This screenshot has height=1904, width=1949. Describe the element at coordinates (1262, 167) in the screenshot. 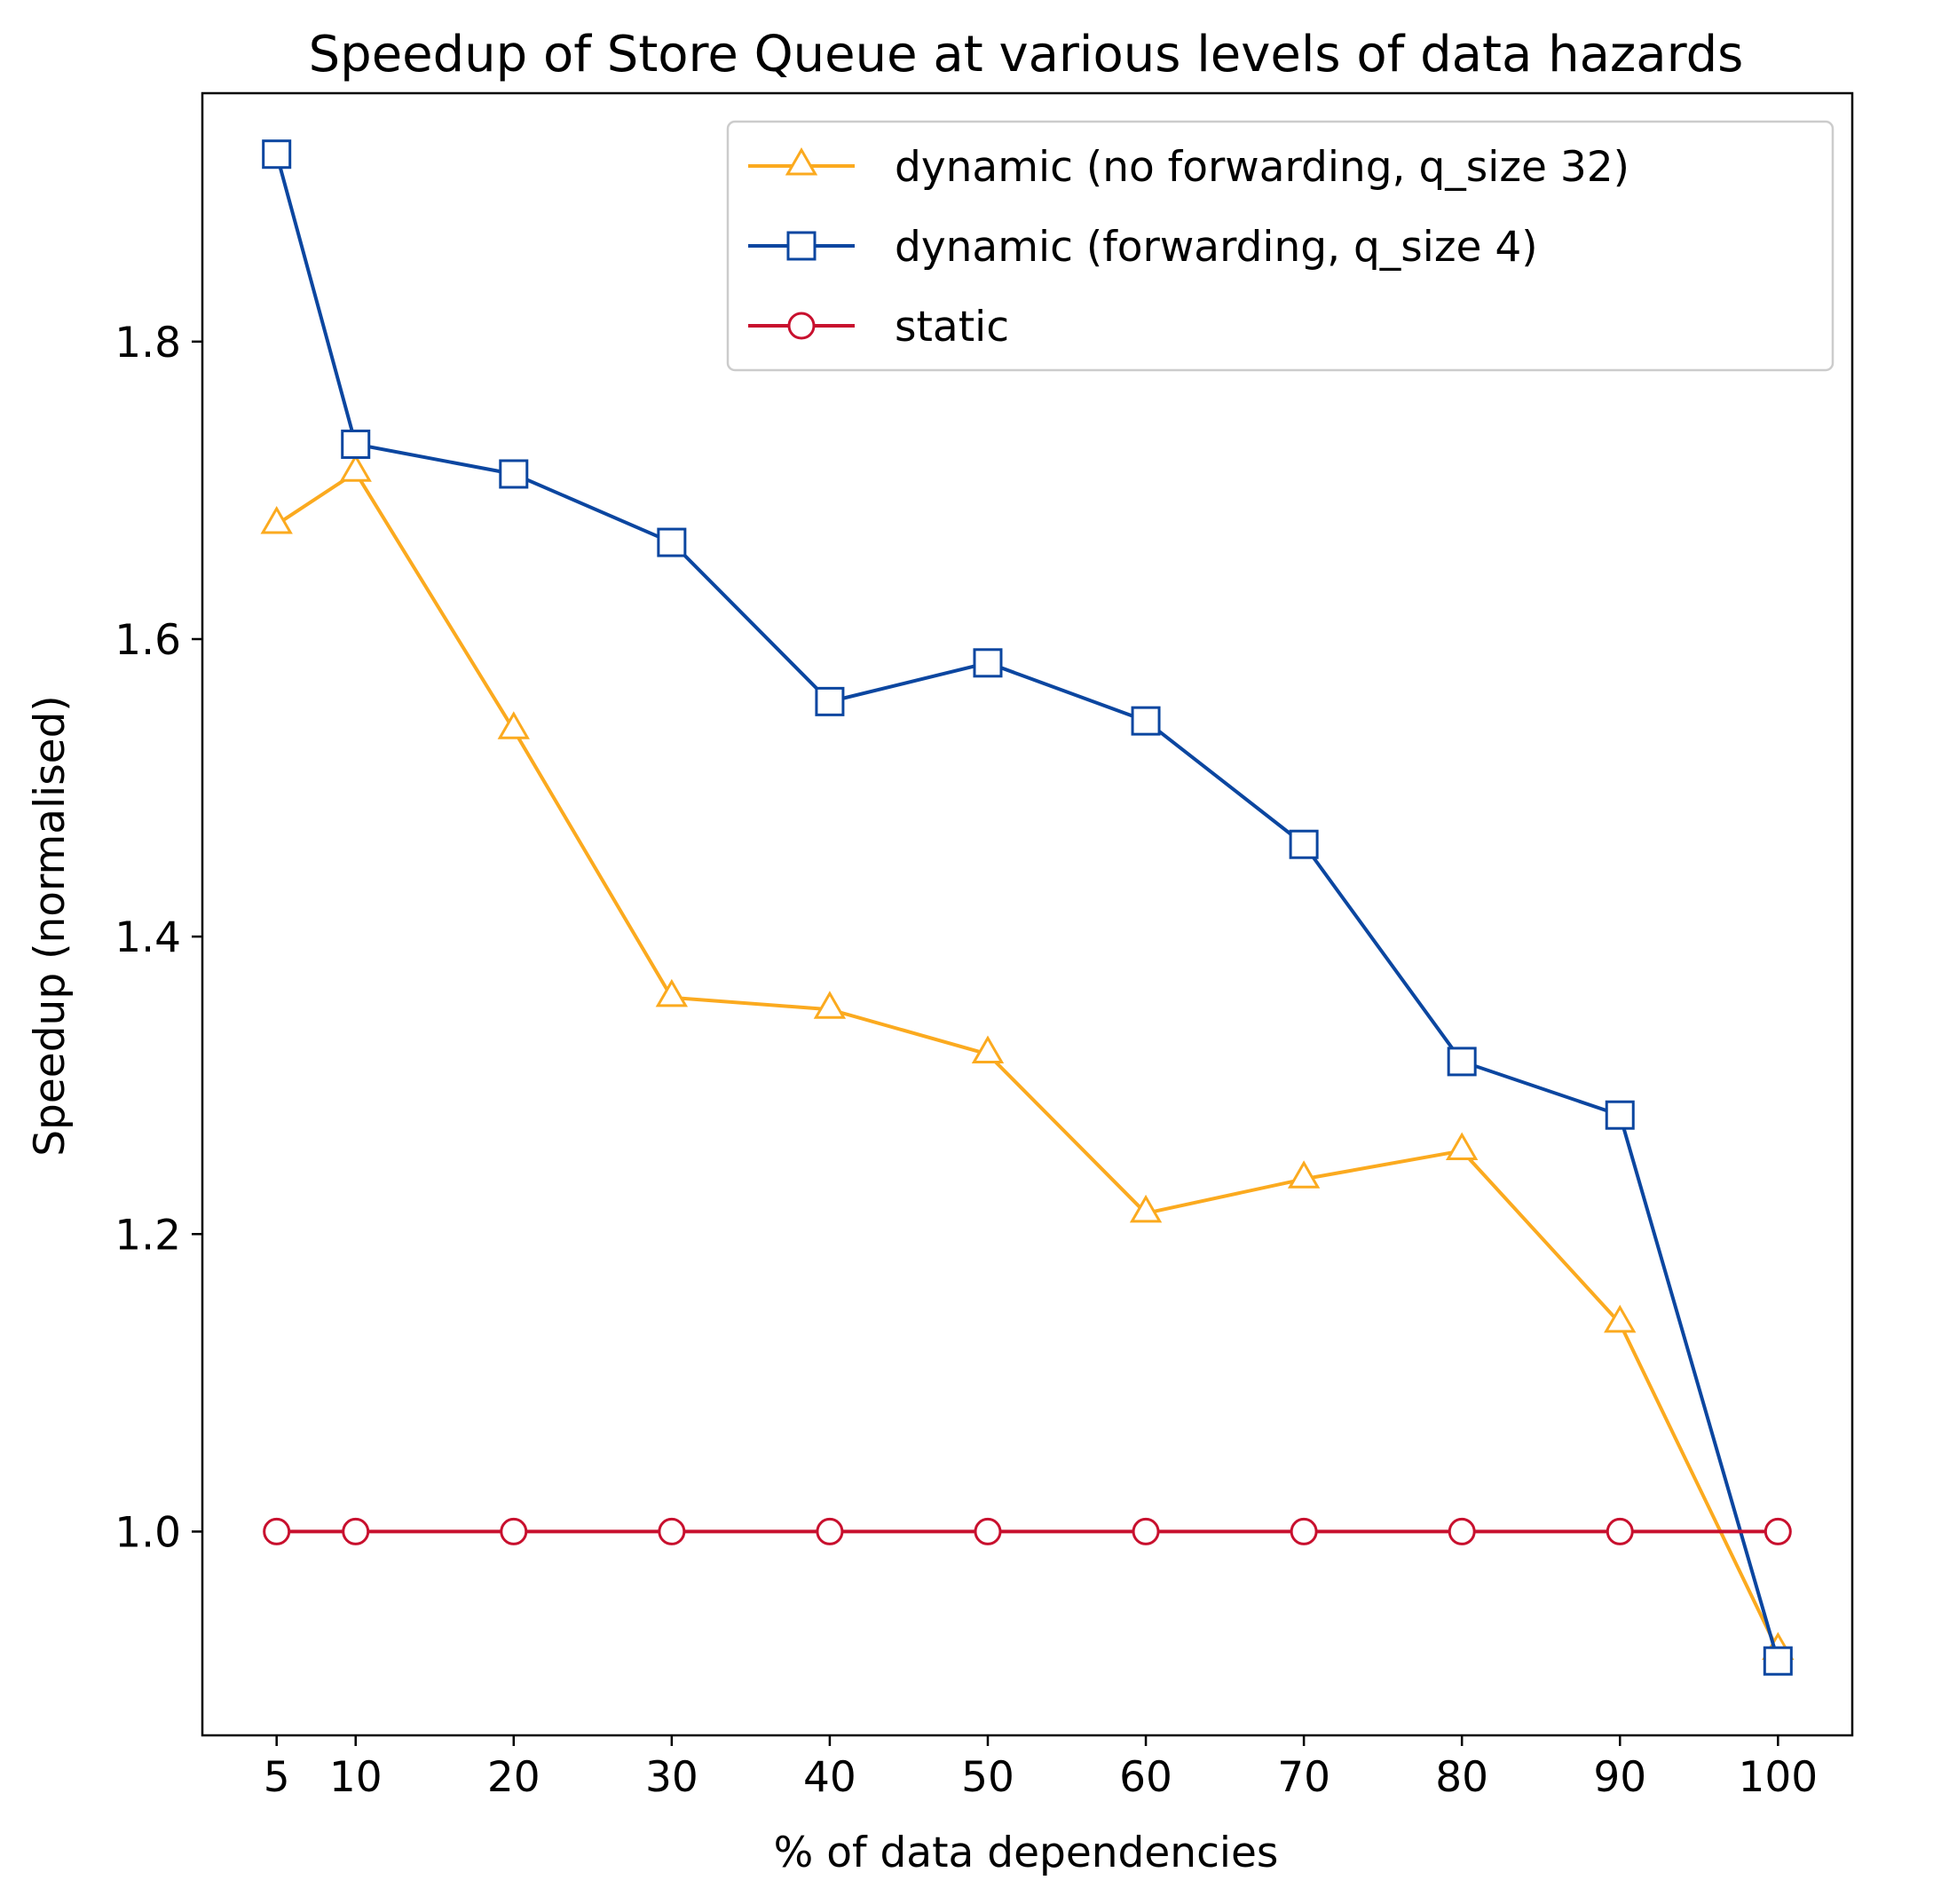

I see `legend-label: dynamic (no forwarding, q_size 32)` at that location.